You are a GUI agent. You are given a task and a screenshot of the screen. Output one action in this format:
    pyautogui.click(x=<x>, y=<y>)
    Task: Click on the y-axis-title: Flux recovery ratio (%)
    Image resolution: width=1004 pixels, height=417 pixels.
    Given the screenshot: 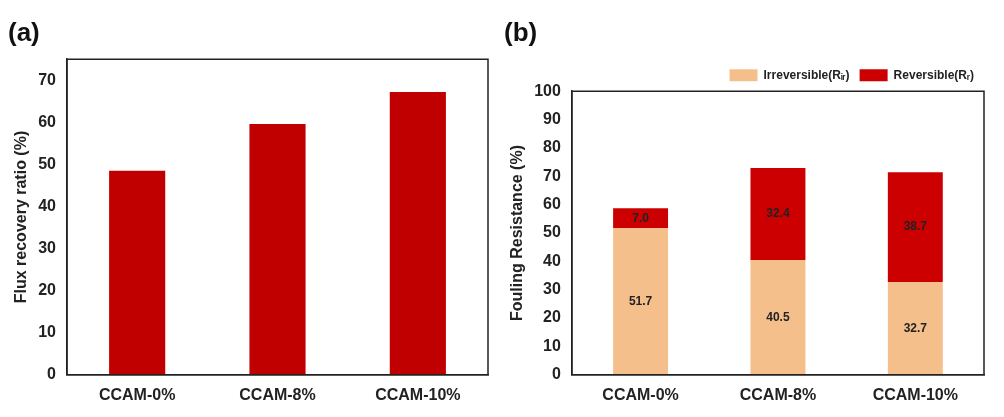 What is the action you would take?
    pyautogui.click(x=21, y=217)
    